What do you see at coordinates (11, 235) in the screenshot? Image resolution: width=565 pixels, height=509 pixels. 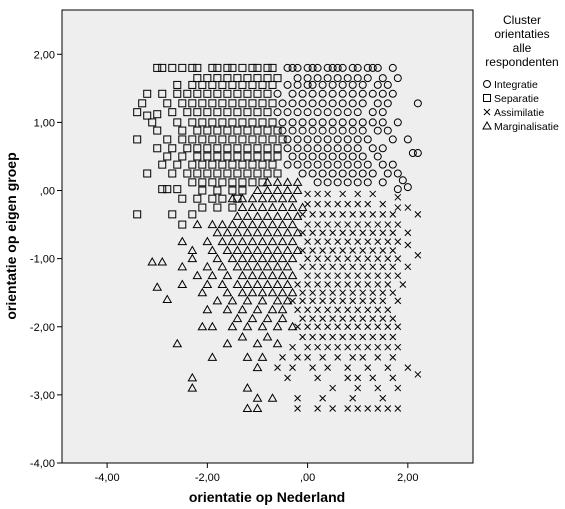 I see `y-axis-title: orientatie op eigen groep` at bounding box center [11, 235].